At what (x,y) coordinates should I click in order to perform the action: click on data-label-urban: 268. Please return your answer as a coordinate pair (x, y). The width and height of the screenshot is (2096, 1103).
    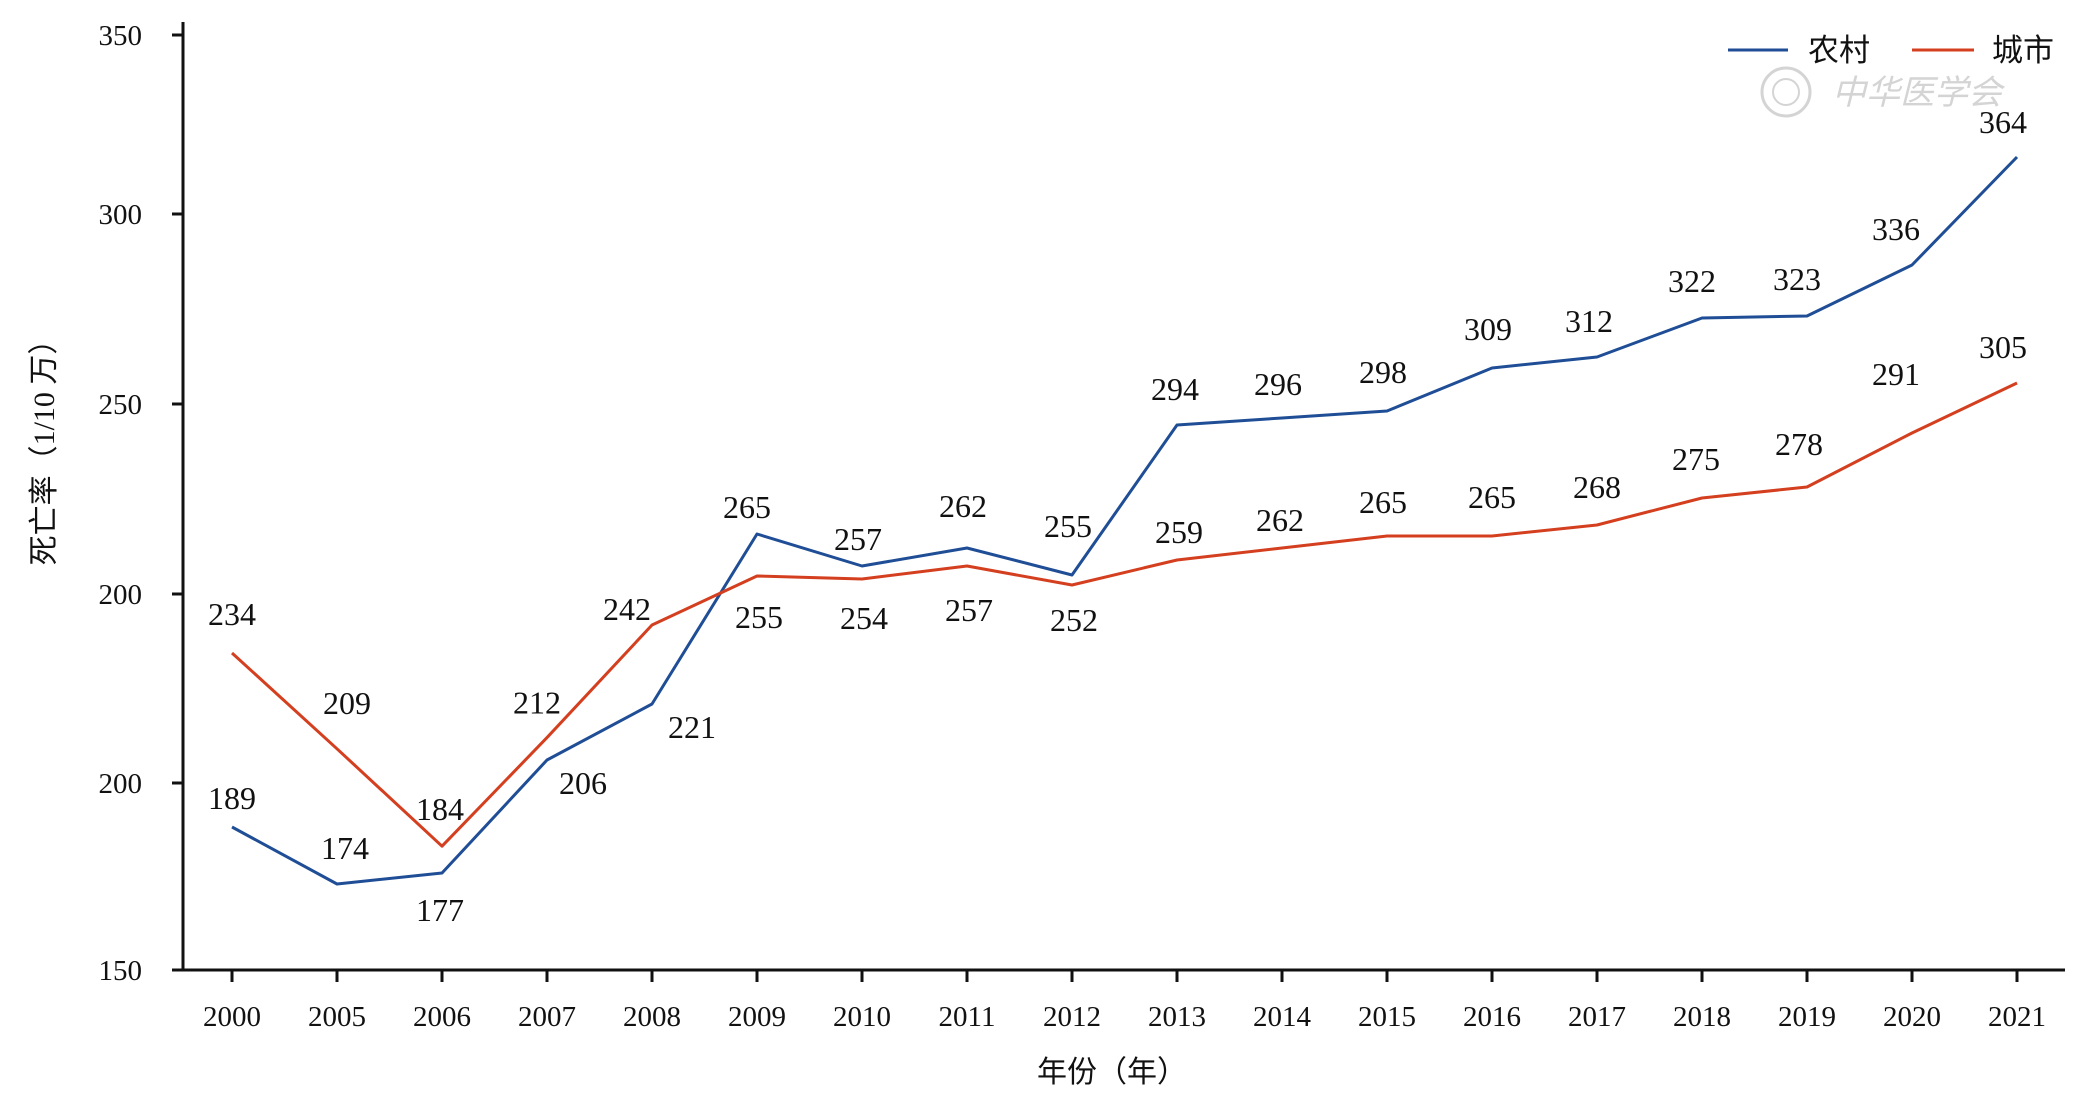
    Looking at the image, I should click on (1597, 487).